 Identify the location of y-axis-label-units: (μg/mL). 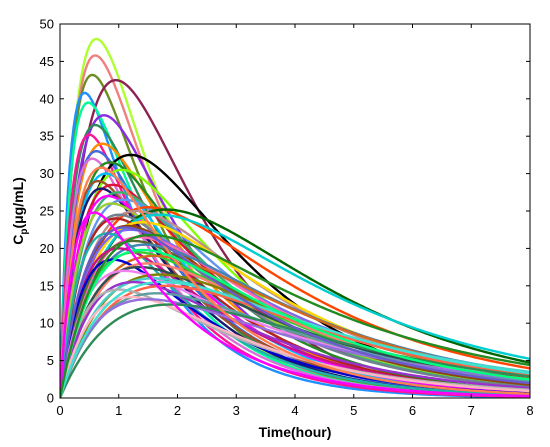
(18, 202).